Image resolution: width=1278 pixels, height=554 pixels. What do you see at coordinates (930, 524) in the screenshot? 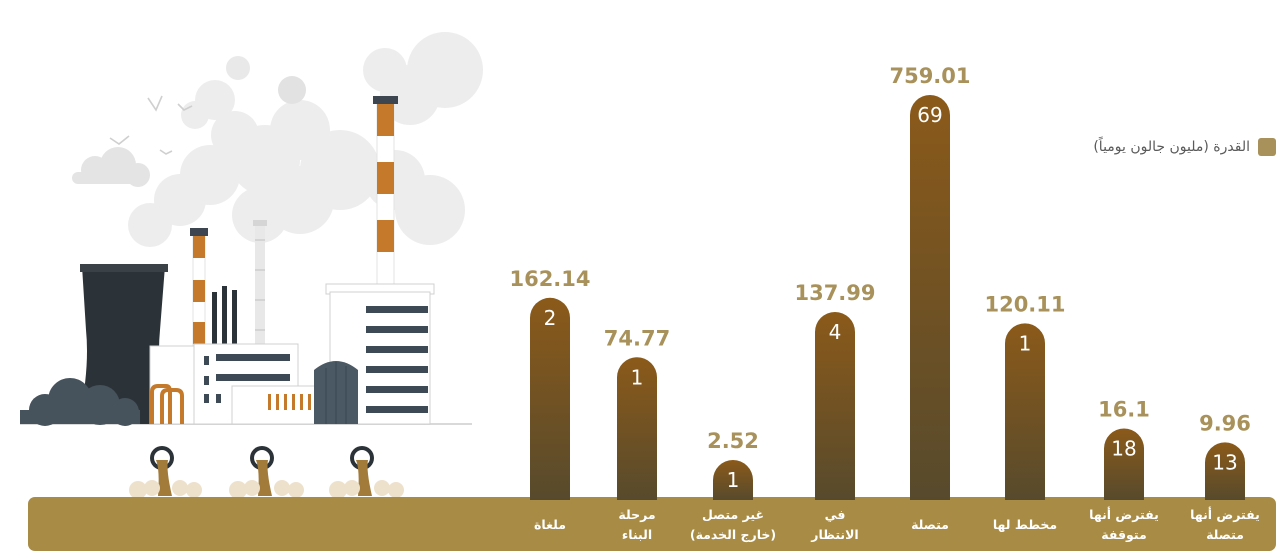
I see `category-label: متصلة` at bounding box center [930, 524].